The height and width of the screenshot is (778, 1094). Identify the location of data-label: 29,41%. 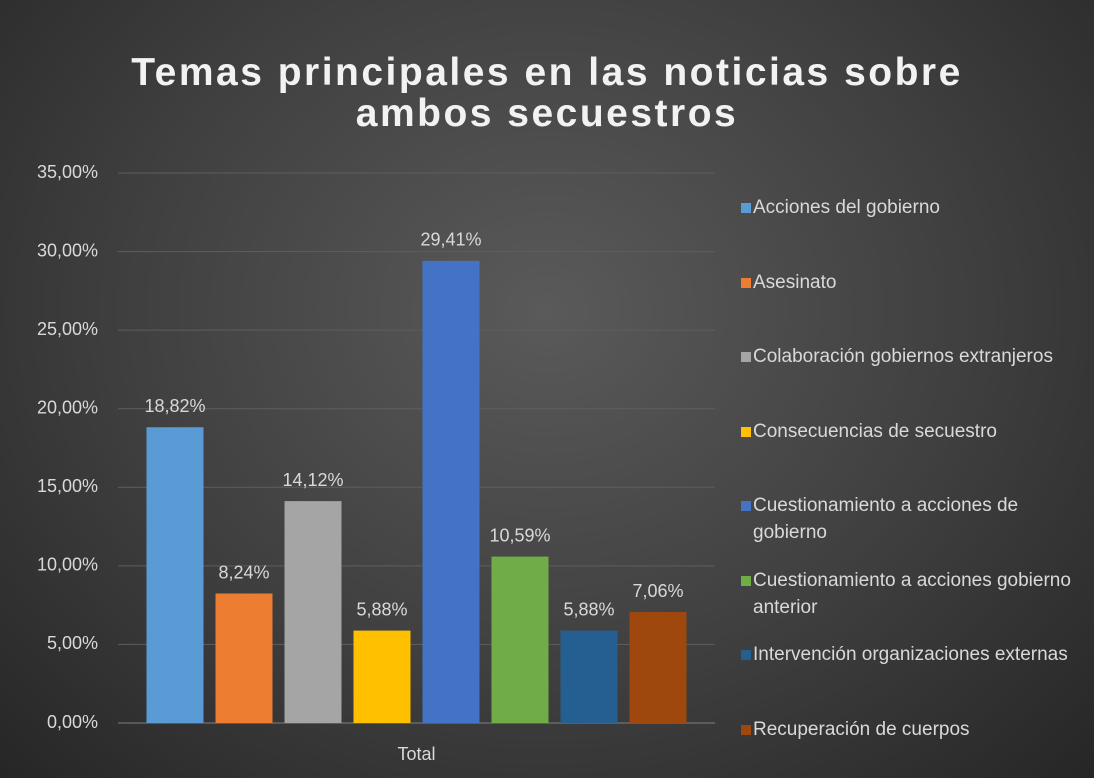
(450, 240).